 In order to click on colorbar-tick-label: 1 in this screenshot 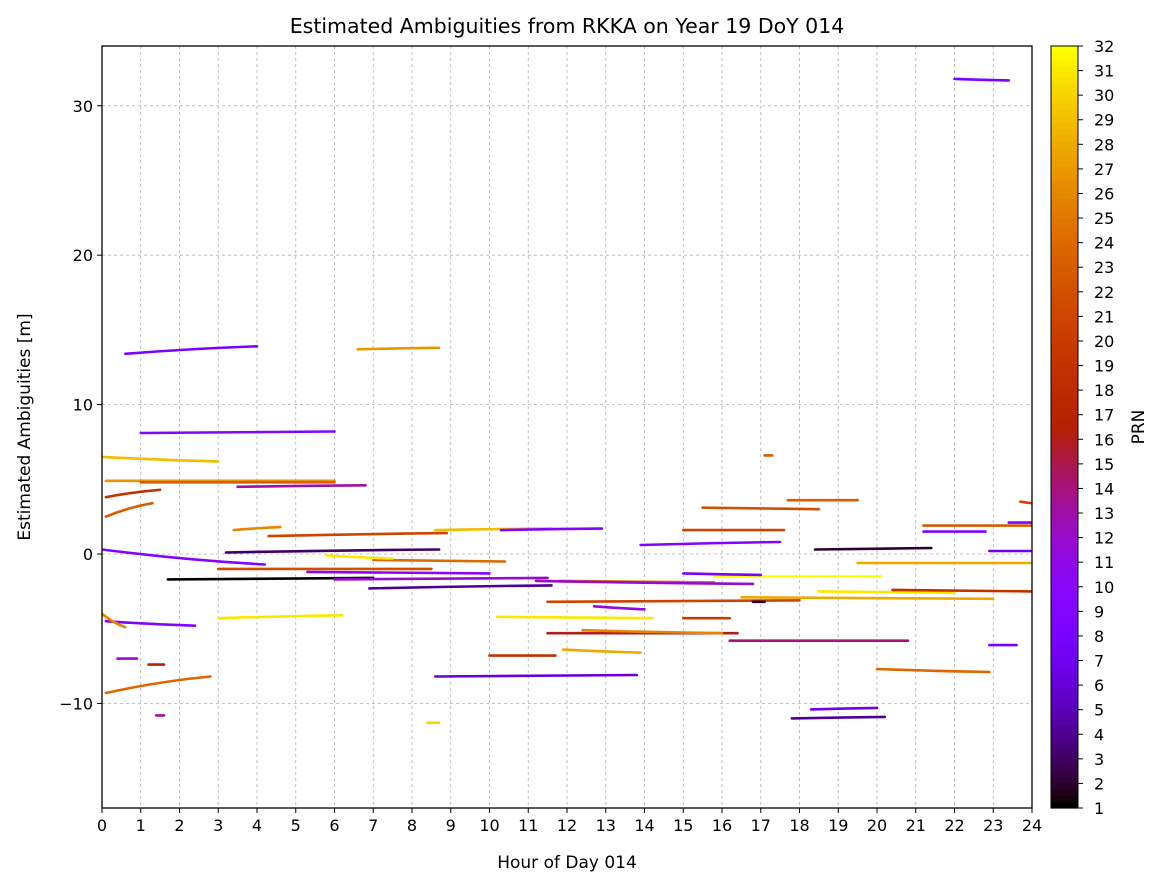, I will do `click(1099, 808)`.